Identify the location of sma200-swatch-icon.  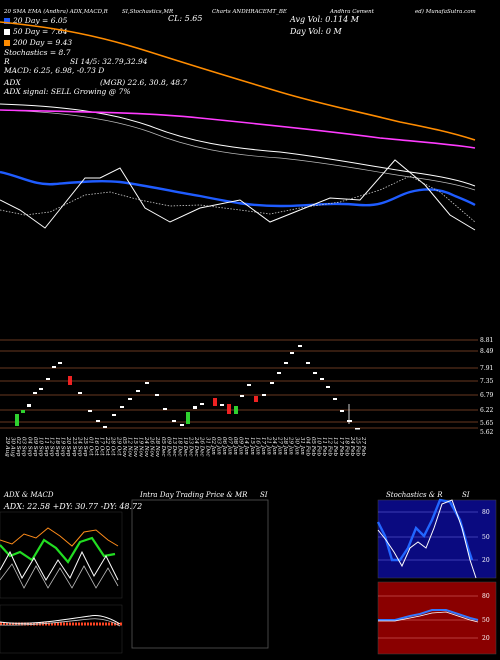
(7, 43).